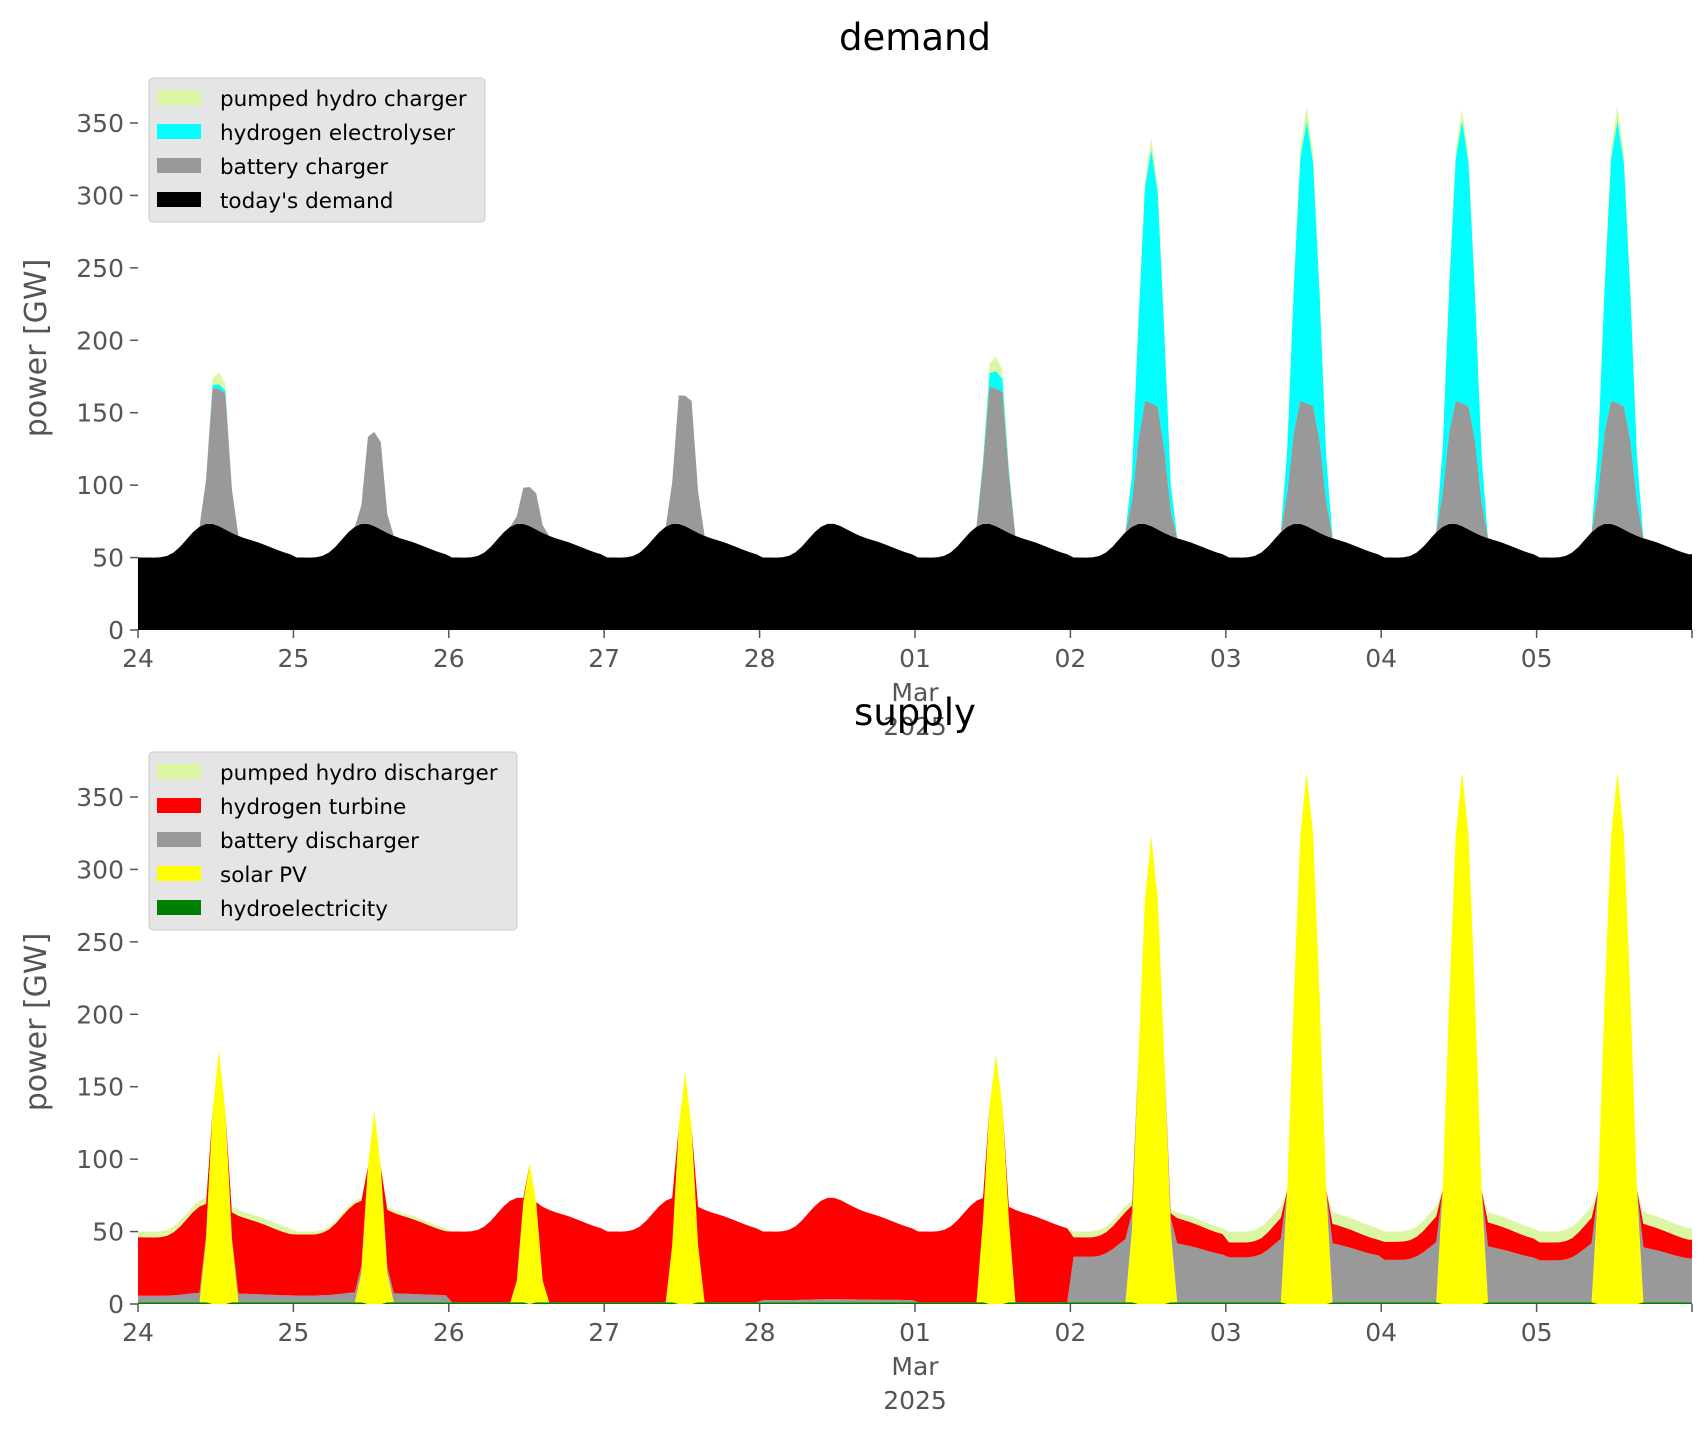 The width and height of the screenshot is (1706, 1431). Describe the element at coordinates (293, 658) in the screenshot. I see `demand-x-tick-label: 25` at that location.